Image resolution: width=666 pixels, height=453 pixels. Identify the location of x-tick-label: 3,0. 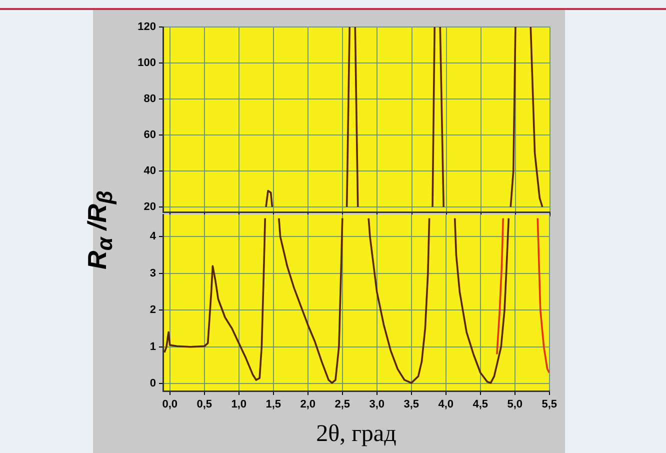
(377, 404).